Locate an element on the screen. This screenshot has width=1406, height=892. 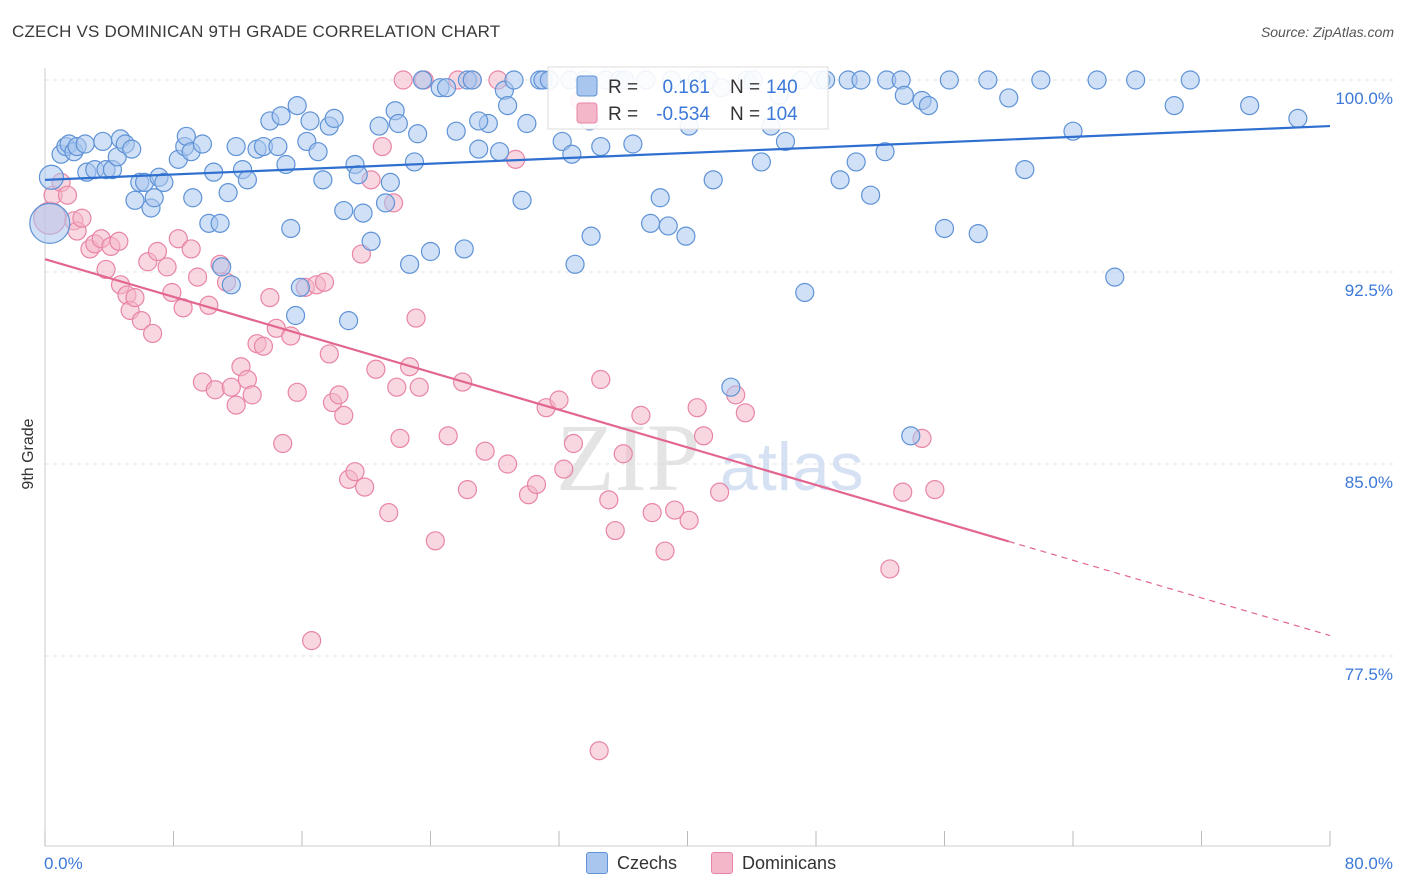
y-tick-label: 77.5% is located at coordinates (1369, 674).